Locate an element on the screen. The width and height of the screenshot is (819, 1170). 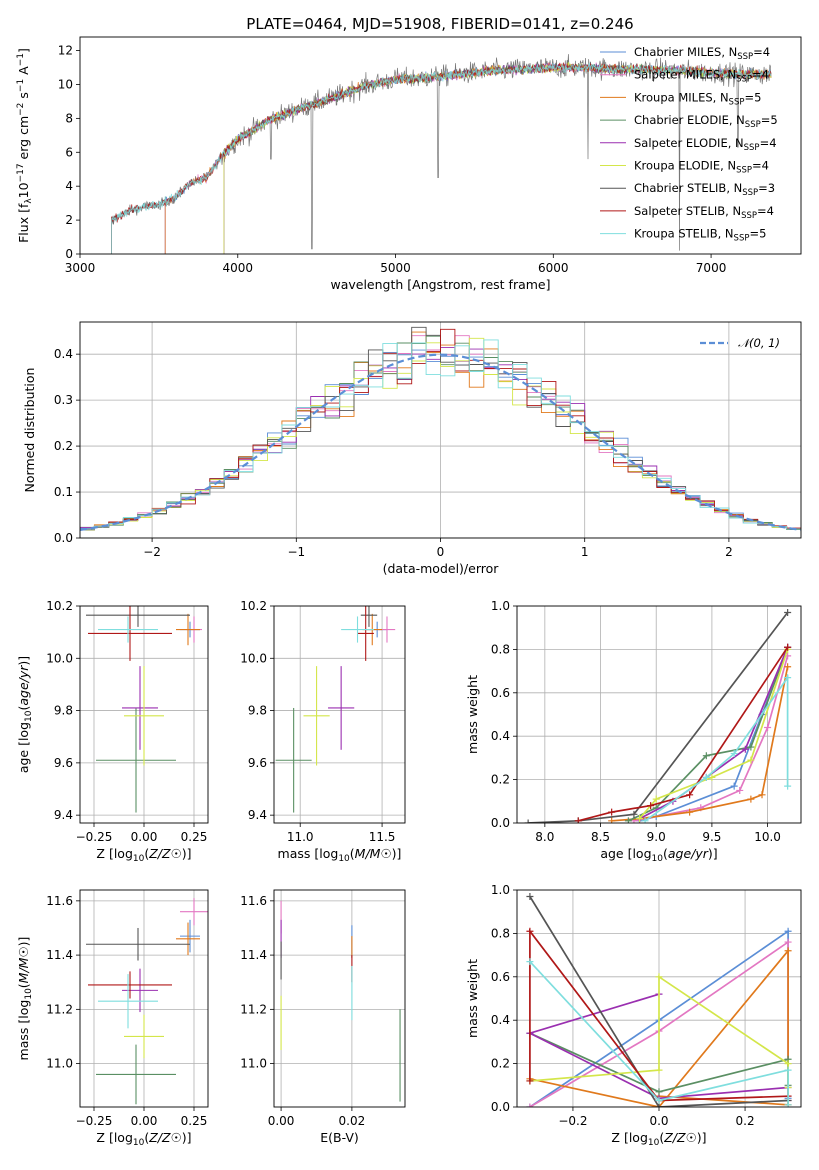
x-tick-label: 4000 is located at coordinates (237, 268).